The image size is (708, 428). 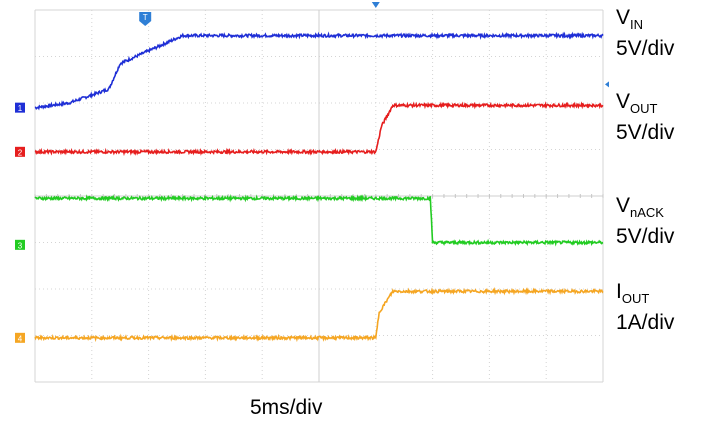 I want to click on label-vnack-name: VnACK, so click(x=640, y=207).